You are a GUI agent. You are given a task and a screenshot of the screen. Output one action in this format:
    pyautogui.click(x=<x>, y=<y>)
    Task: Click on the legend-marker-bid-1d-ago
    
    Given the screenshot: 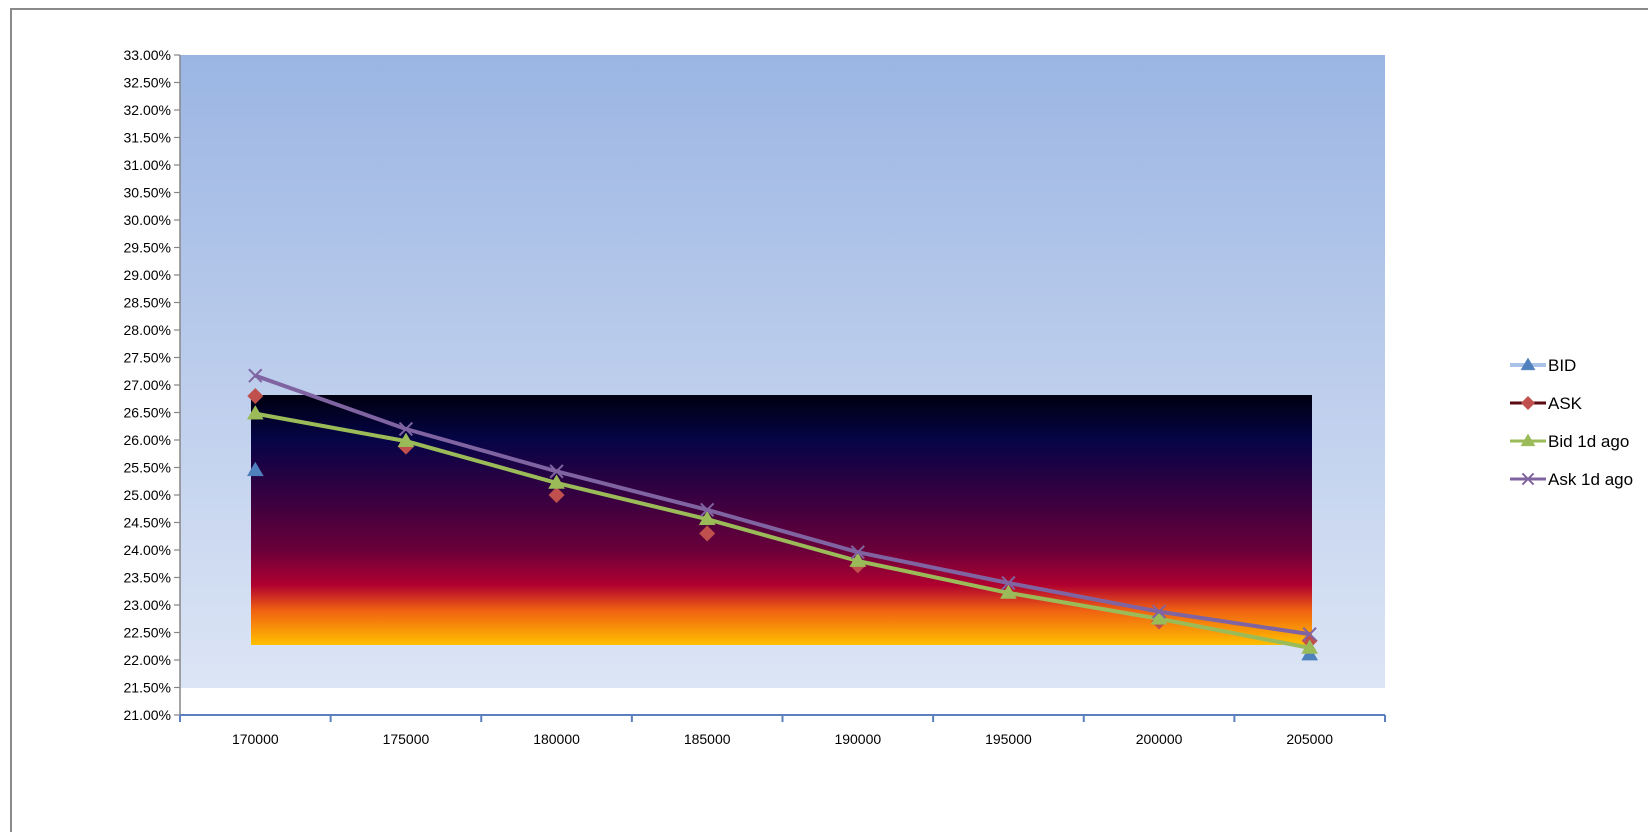 What is the action you would take?
    pyautogui.click(x=1528, y=440)
    